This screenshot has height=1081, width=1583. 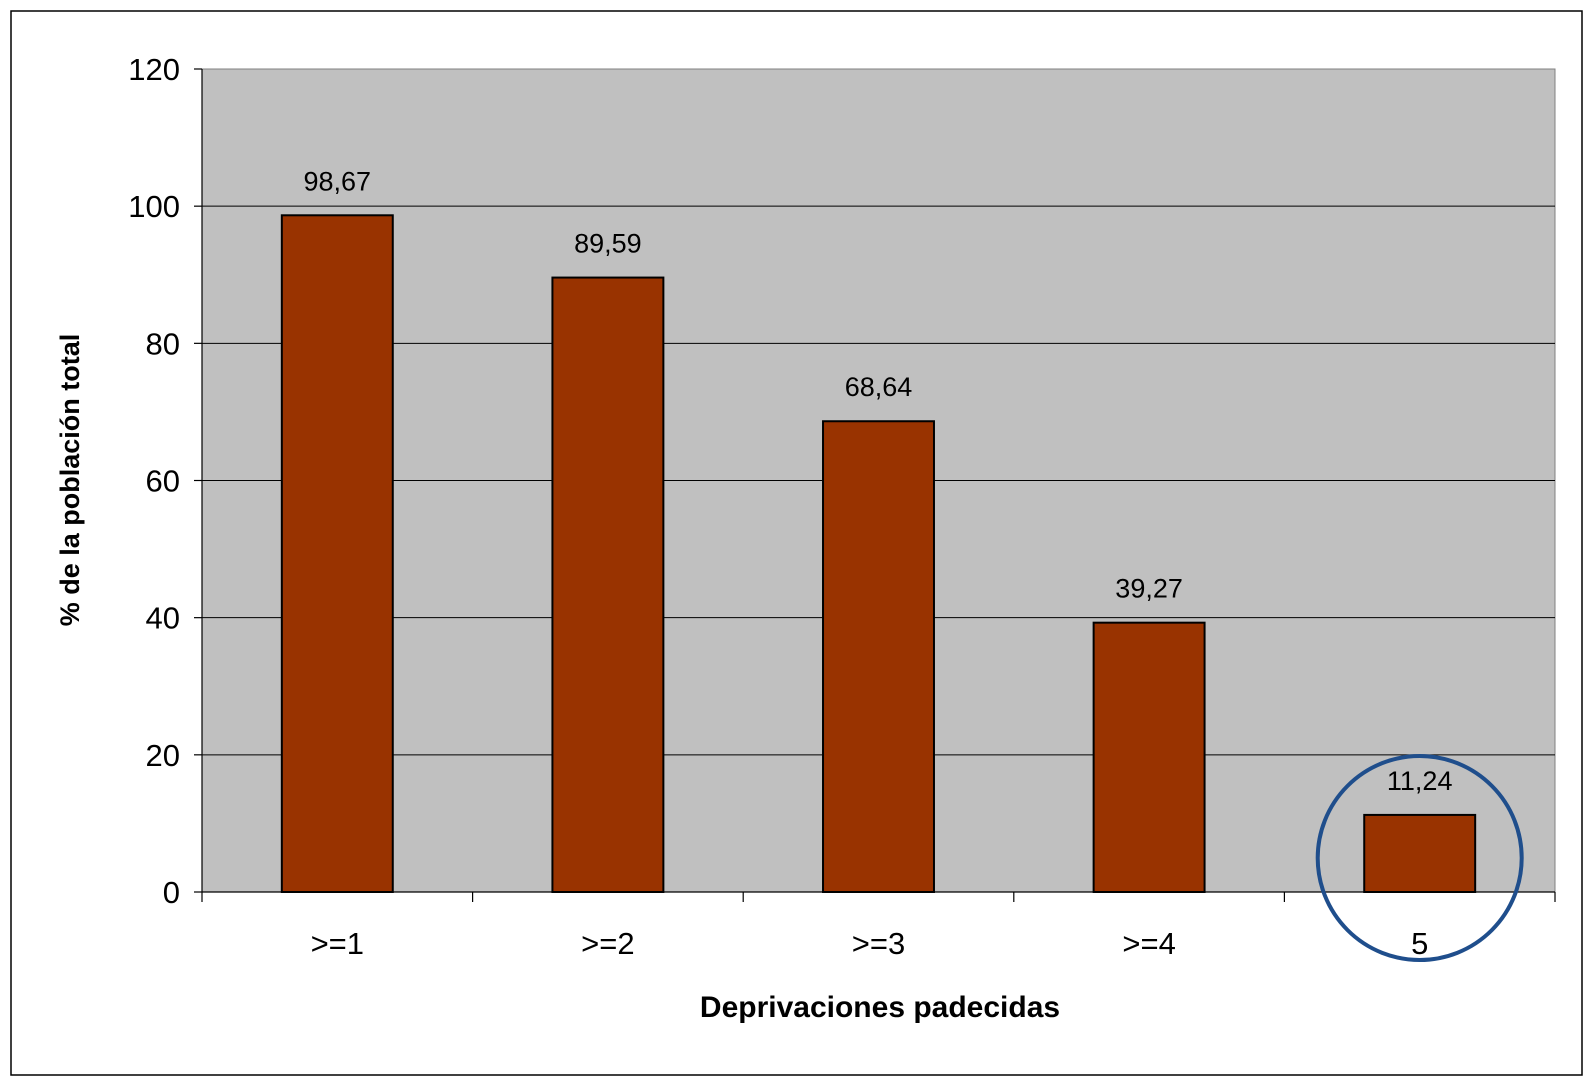 What do you see at coordinates (154, 206) in the screenshot?
I see `y-tick-label: 100` at bounding box center [154, 206].